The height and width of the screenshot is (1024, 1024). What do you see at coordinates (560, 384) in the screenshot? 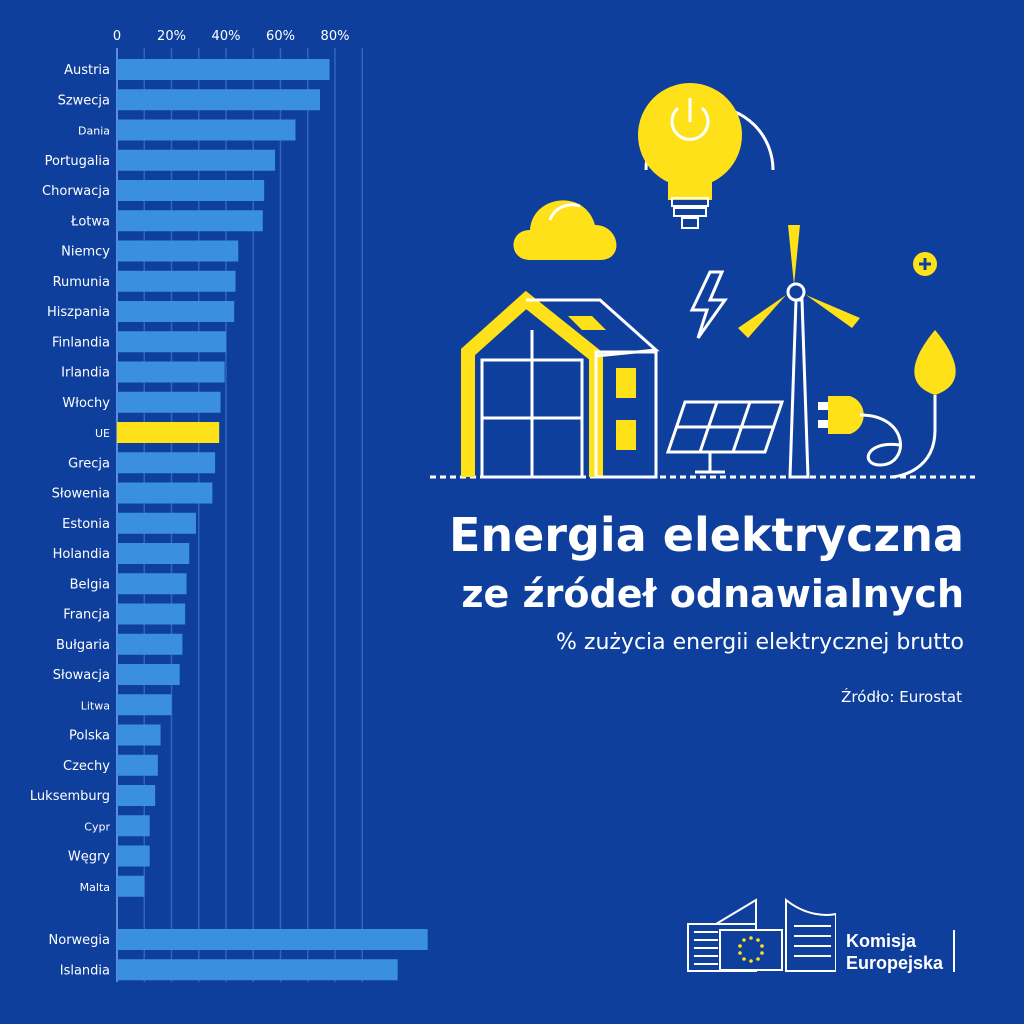
I see `house-icon` at bounding box center [560, 384].